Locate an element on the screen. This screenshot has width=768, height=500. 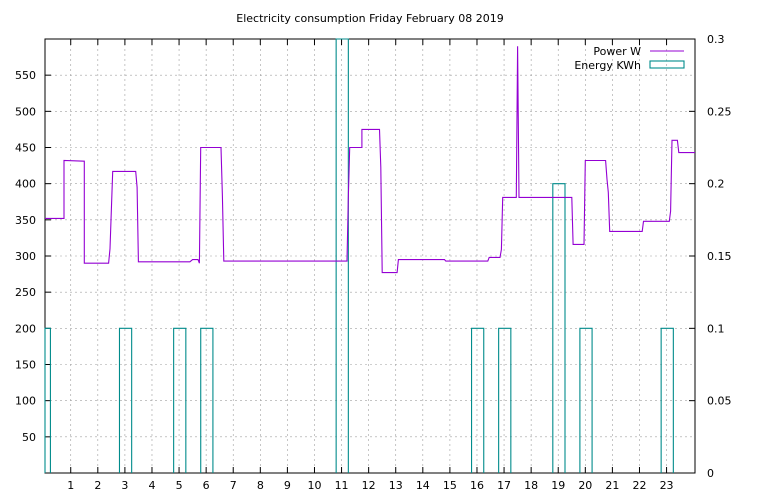
y-left-tick-label: 350 is located at coordinates (25, 220).